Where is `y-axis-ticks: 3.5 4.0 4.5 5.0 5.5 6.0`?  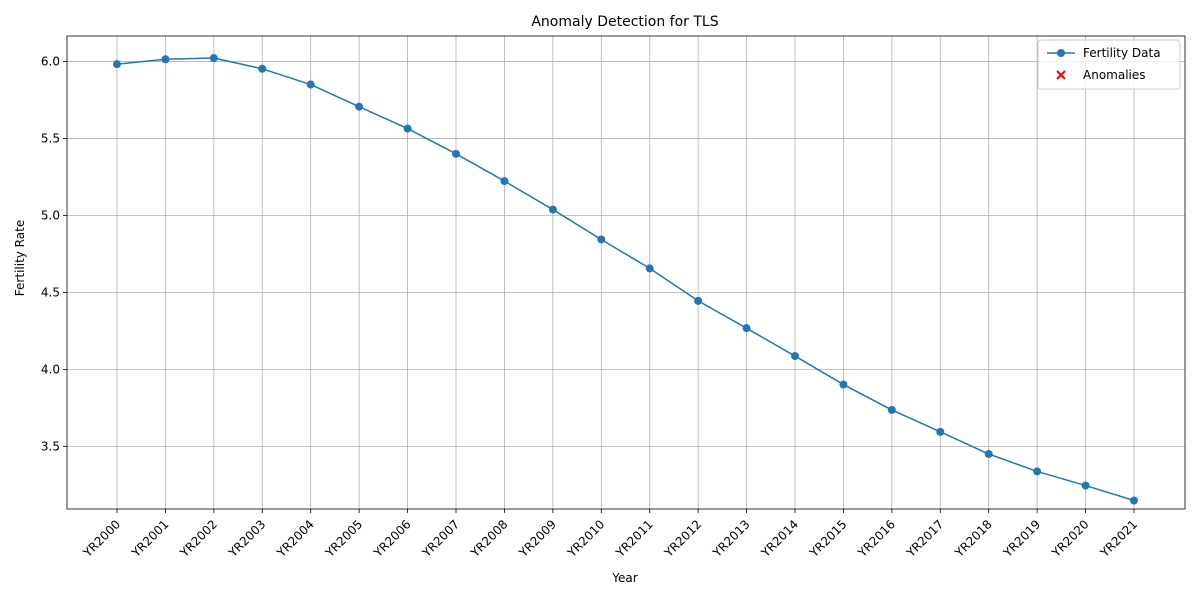
y-axis-ticks: 3.5 4.0 4.5 5.0 5.5 6.0 is located at coordinates (54, 254).